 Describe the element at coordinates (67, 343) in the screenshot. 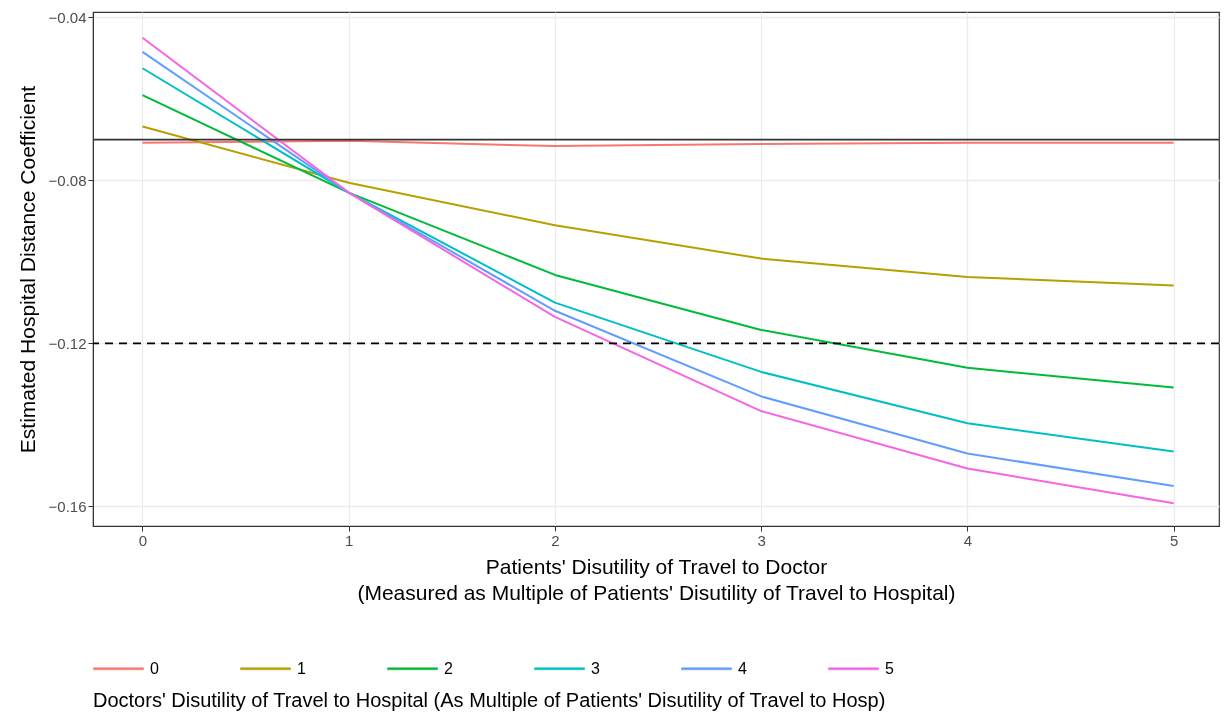

I see `y-tick-label: −0.12` at that location.